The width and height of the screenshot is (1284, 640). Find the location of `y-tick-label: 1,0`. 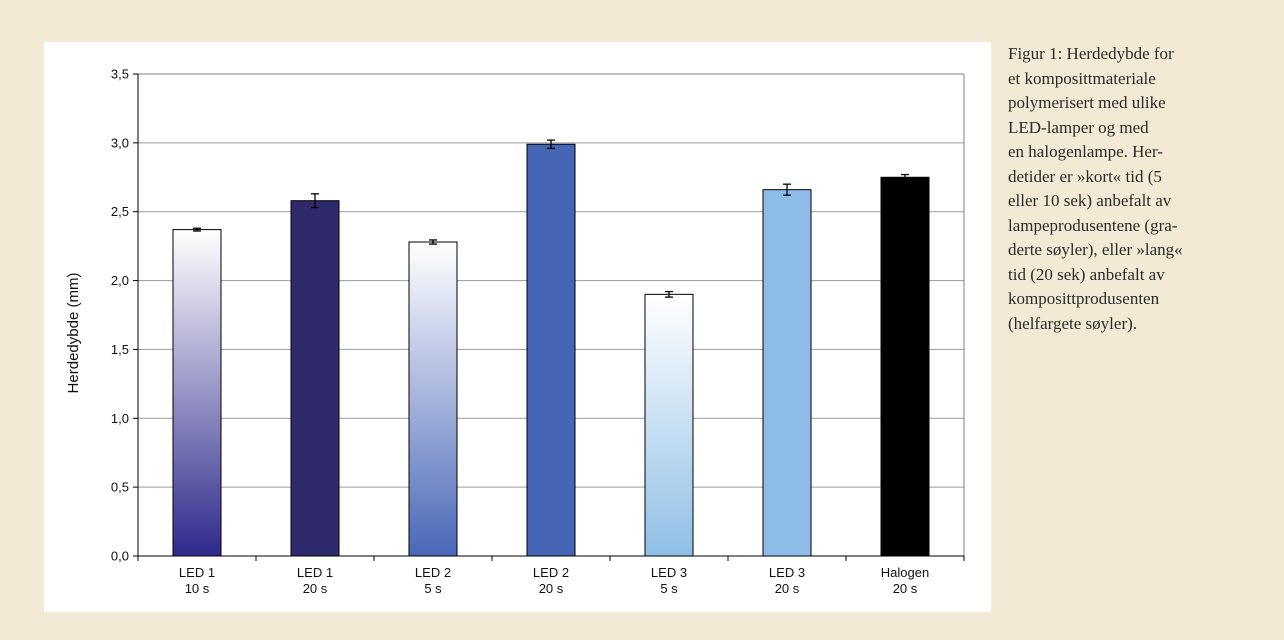

y-tick-label: 1,0 is located at coordinates (120, 418).